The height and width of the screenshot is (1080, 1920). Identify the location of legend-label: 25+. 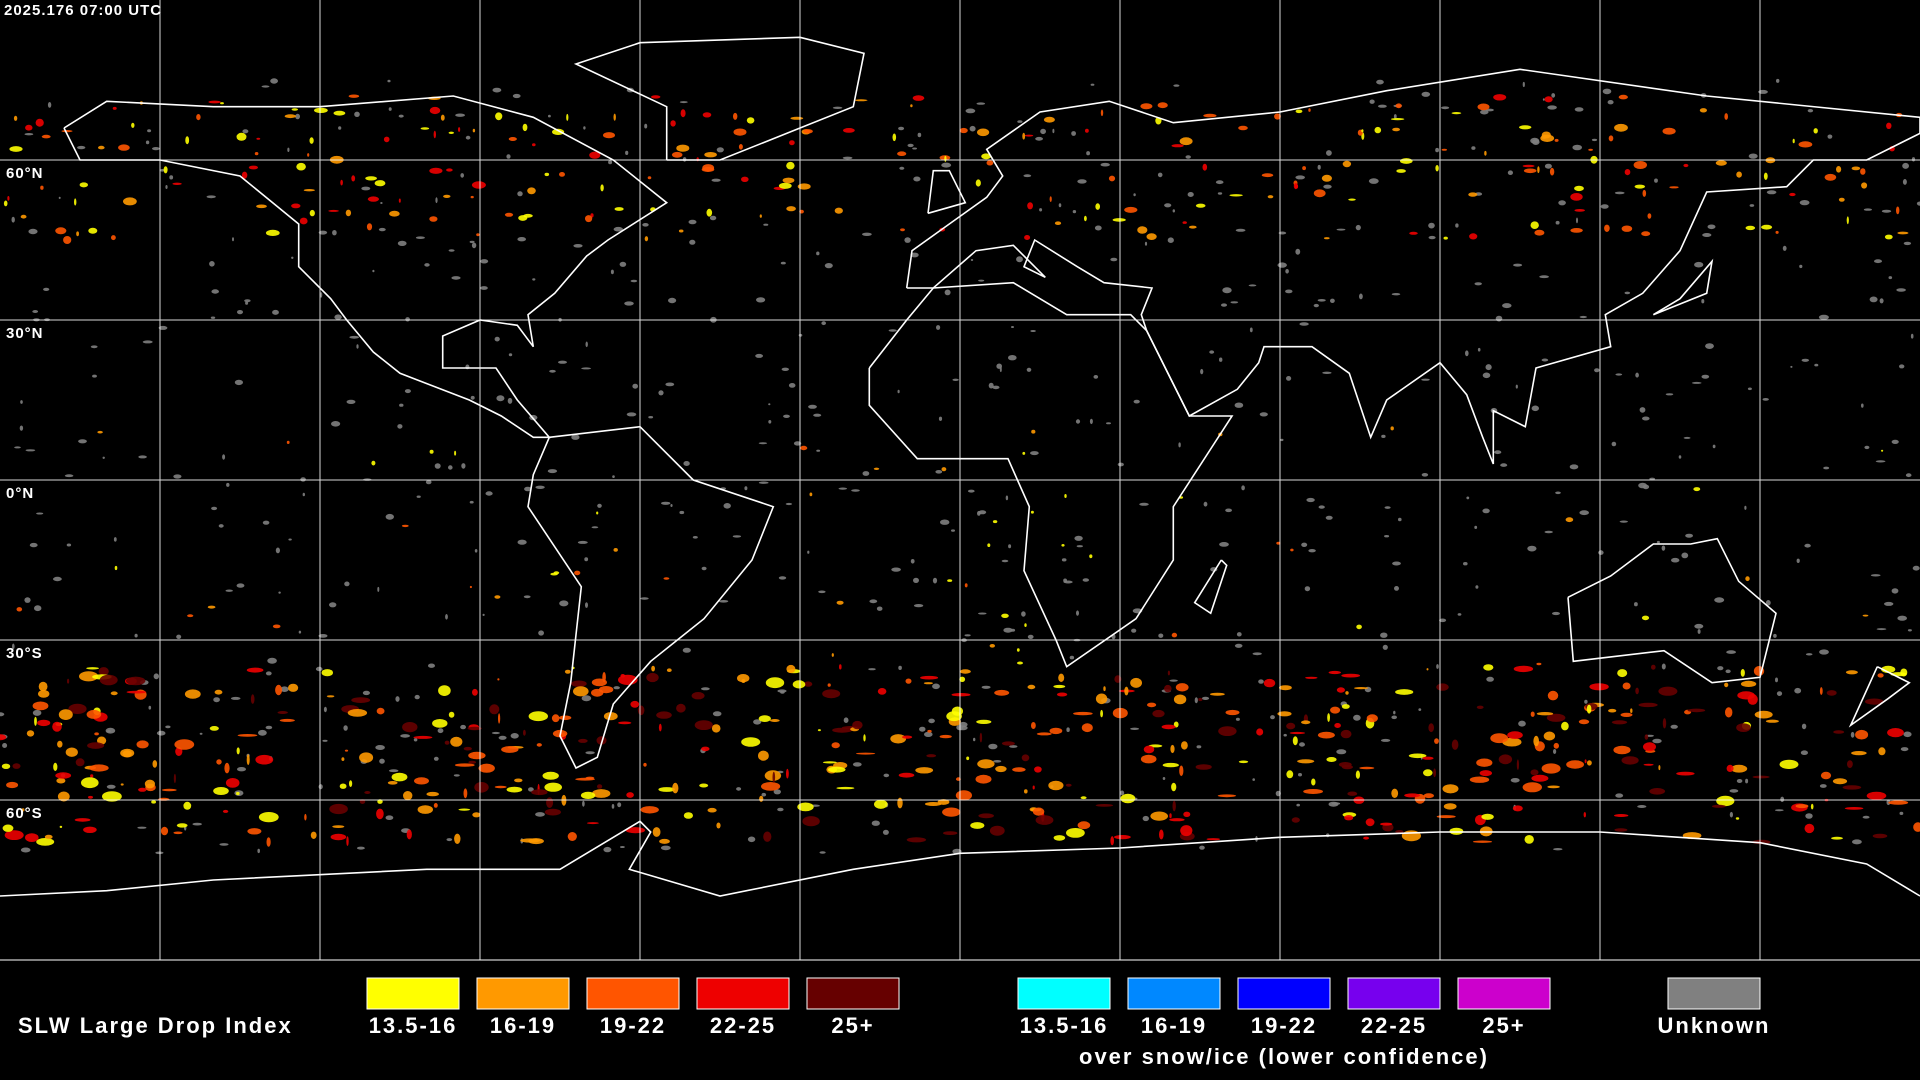
(1503, 1025).